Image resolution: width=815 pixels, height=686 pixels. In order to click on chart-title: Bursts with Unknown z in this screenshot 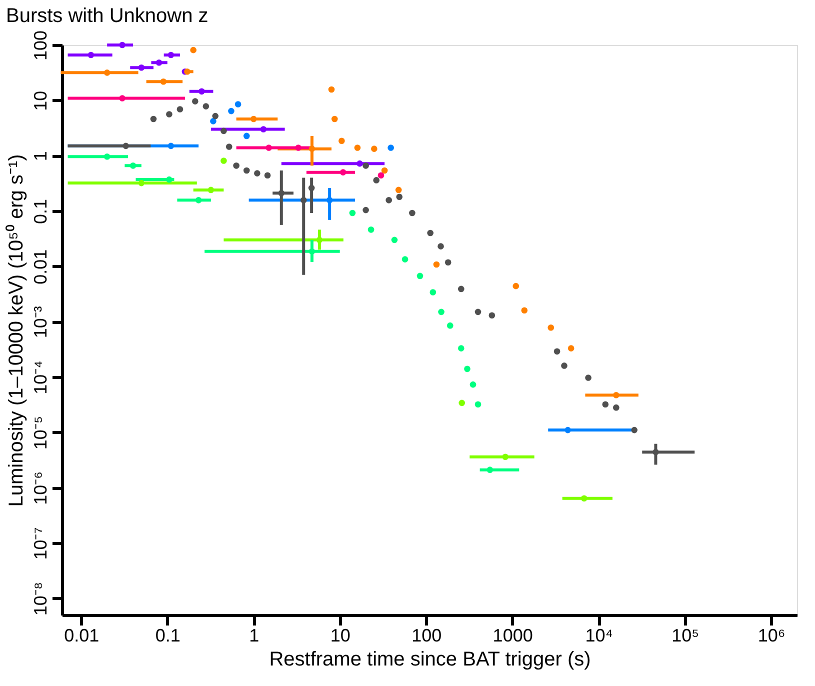, I will do `click(107, 15)`.